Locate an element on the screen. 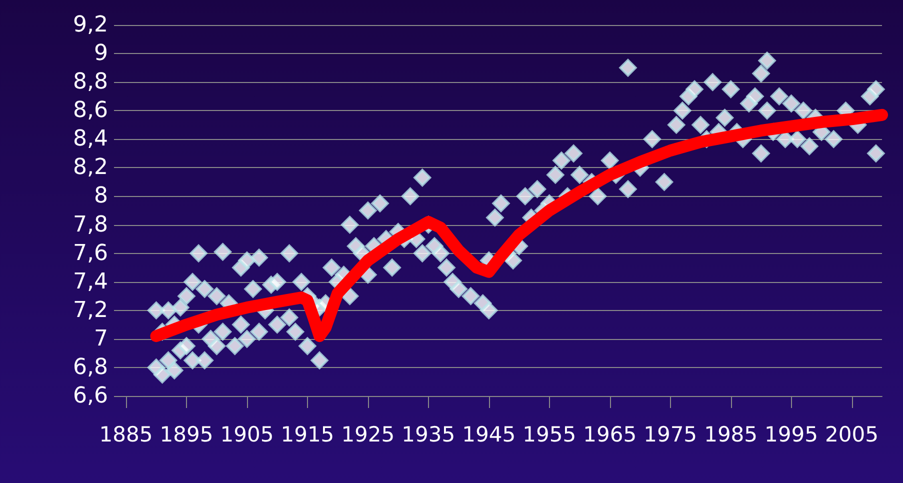 This screenshot has width=903, height=483. y-tick-label: 7,4 is located at coordinates (90, 281).